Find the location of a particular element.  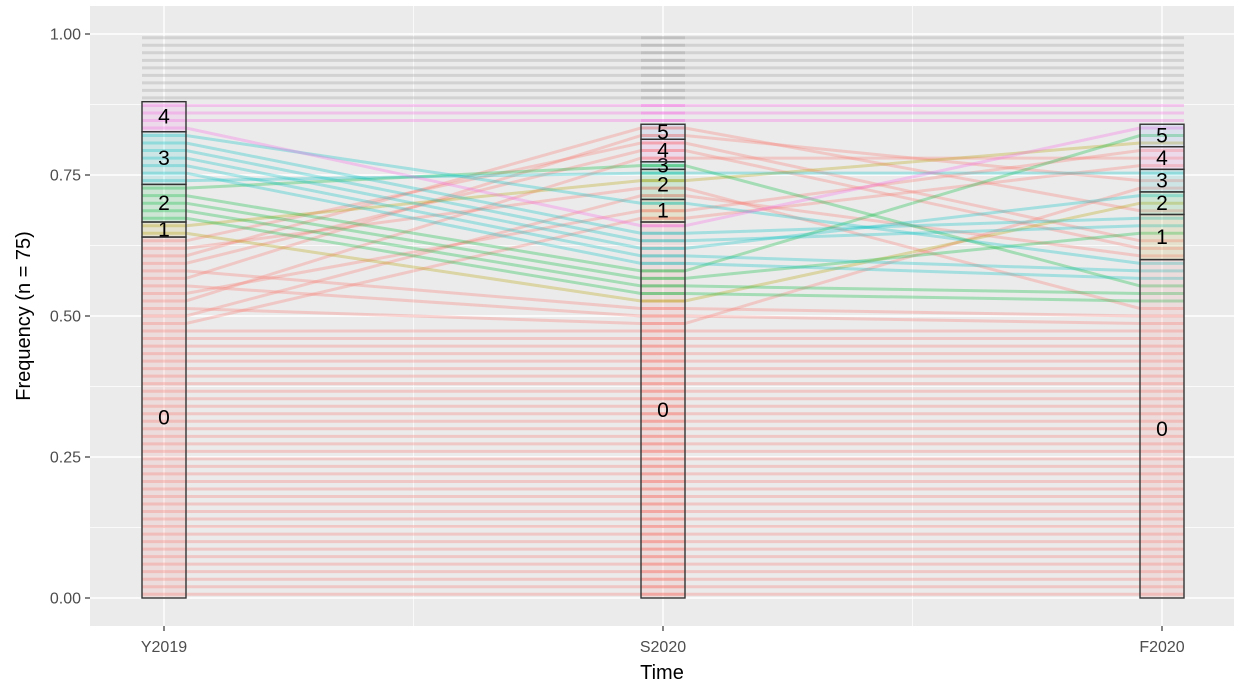

x-axis: Y2019 S2020 F2020 is located at coordinates (663, 641).